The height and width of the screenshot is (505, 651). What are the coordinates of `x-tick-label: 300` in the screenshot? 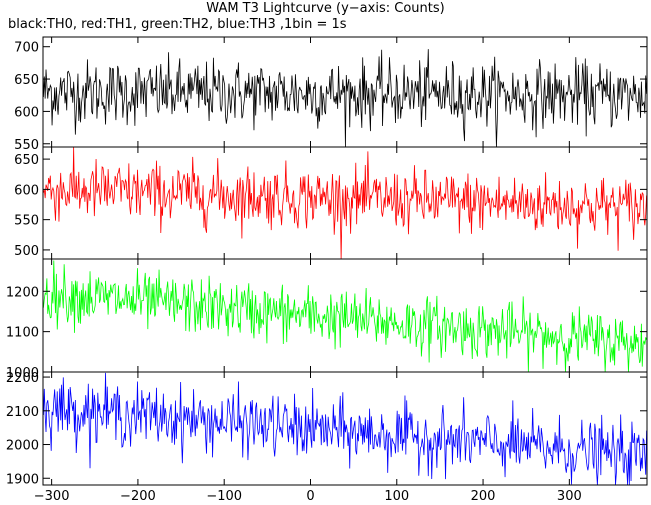 It's located at (569, 496).